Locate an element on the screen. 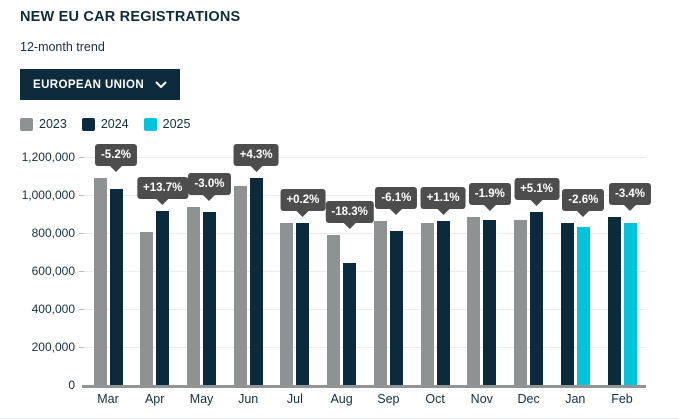  pct-change-badge: +5.1% is located at coordinates (537, 188).